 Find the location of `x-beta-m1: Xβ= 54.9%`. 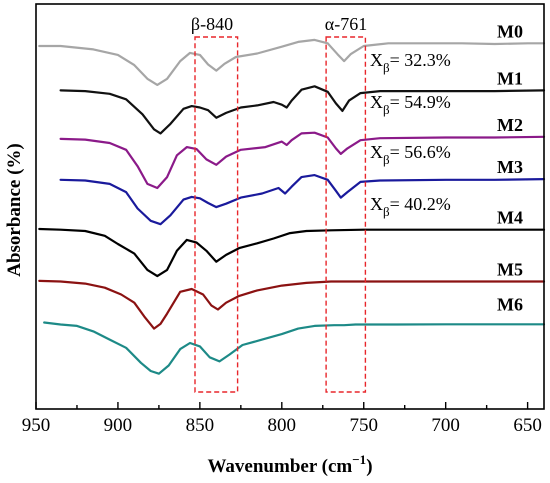

x-beta-m1: Xβ= 54.9% is located at coordinates (410, 104).